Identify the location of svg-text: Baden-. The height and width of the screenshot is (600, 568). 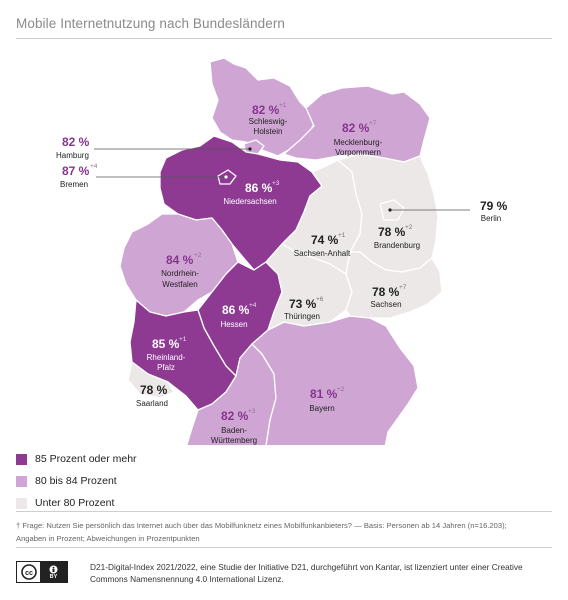
(234, 430).